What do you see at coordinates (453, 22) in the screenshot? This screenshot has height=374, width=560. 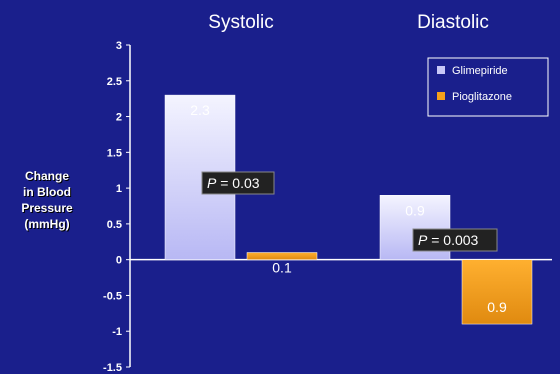 I see `category-label: Diastolic` at bounding box center [453, 22].